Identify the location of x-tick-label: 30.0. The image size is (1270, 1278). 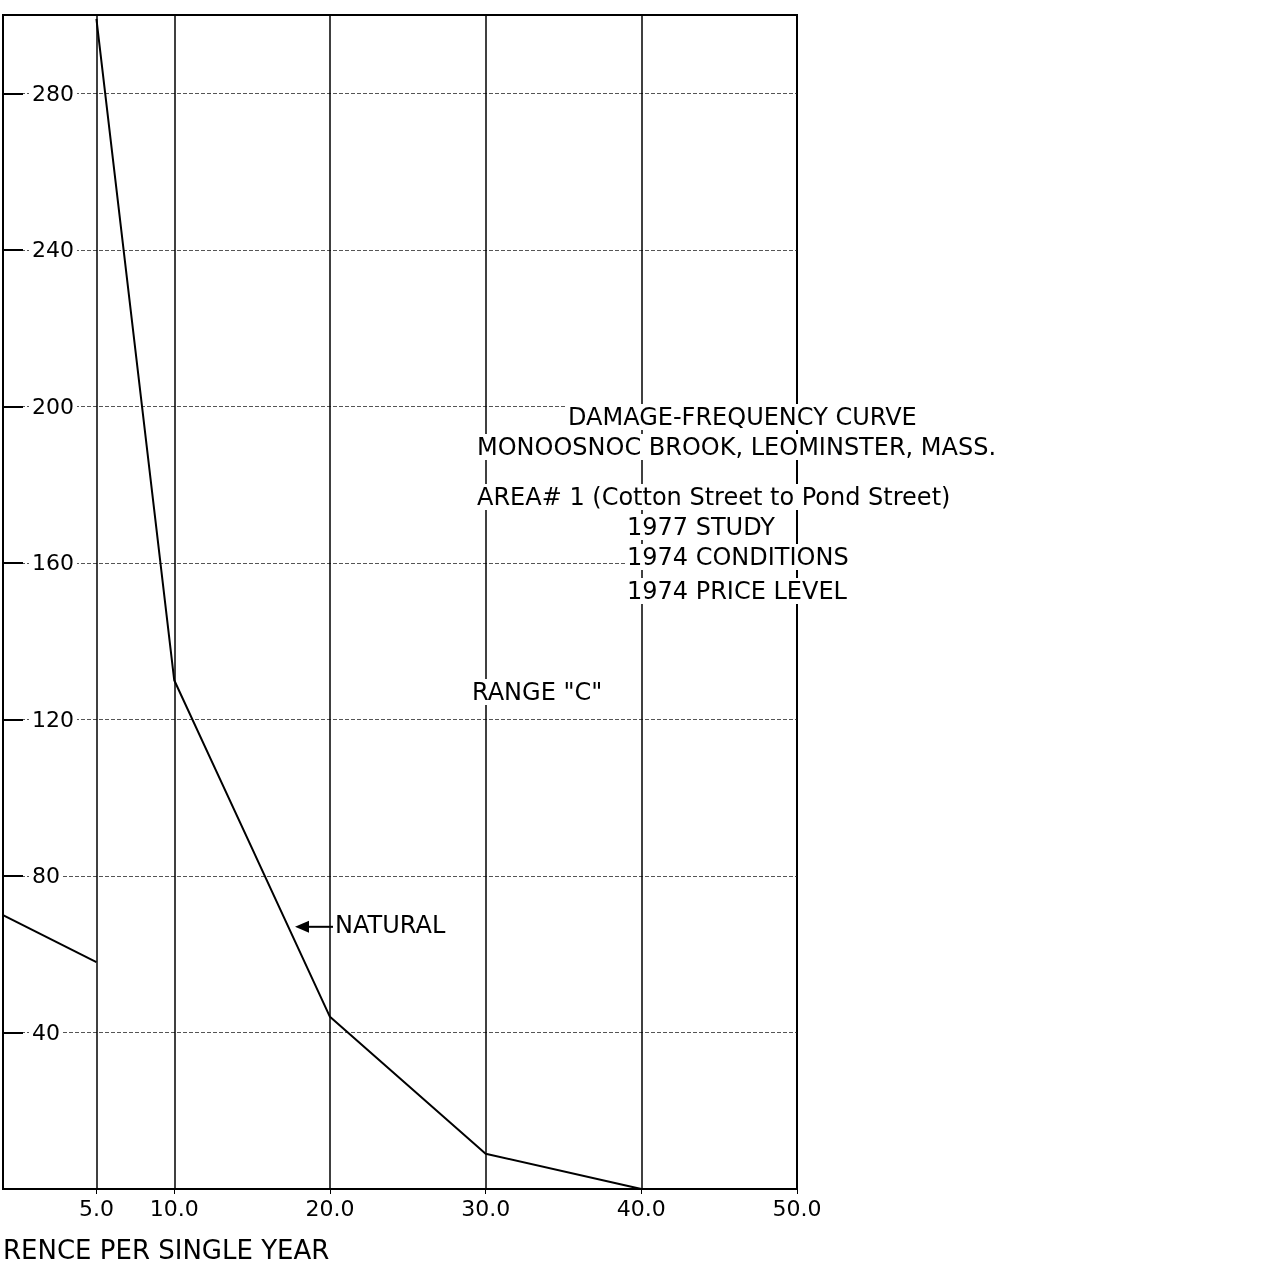
(486, 1208).